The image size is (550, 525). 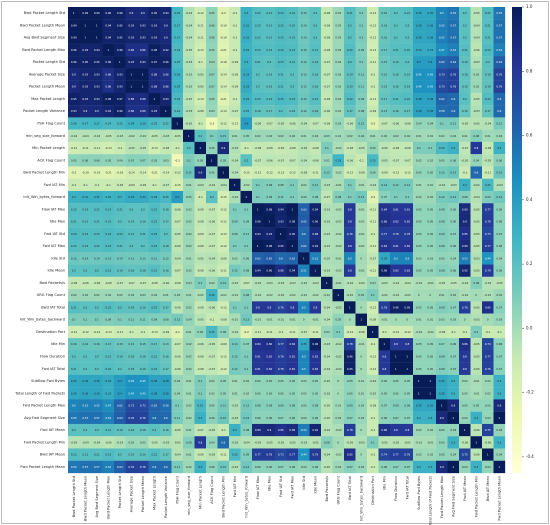 I want to click on cell-annotation: 0.99, so click(x=85, y=13).